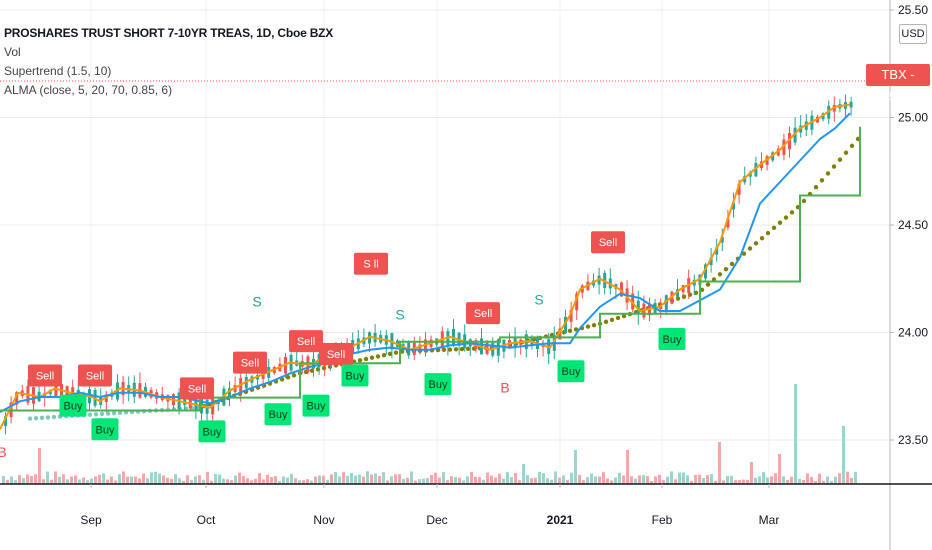 This screenshot has width=932, height=550. I want to click on x-tick-label: Sep, so click(91, 520).